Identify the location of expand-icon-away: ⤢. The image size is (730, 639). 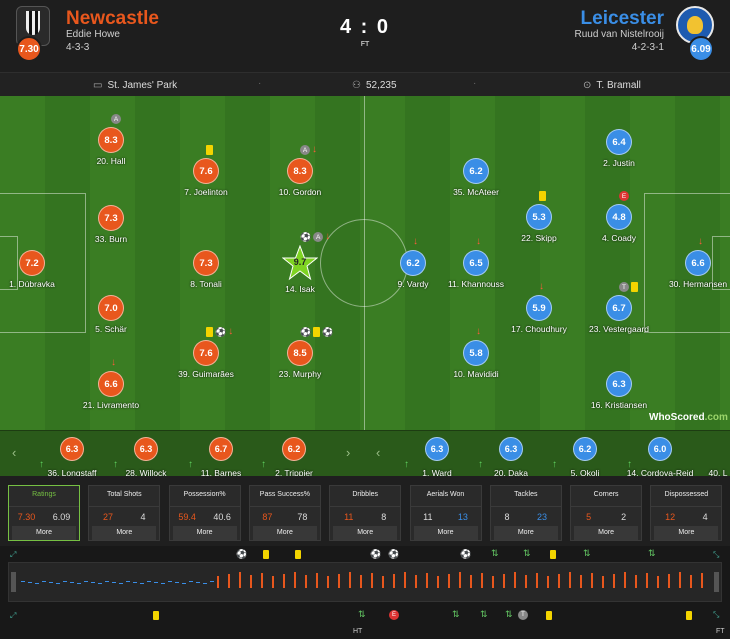
(13, 615).